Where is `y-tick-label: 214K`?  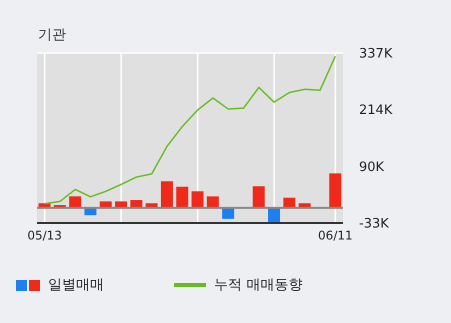
y-tick-label: 214K is located at coordinates (376, 110).